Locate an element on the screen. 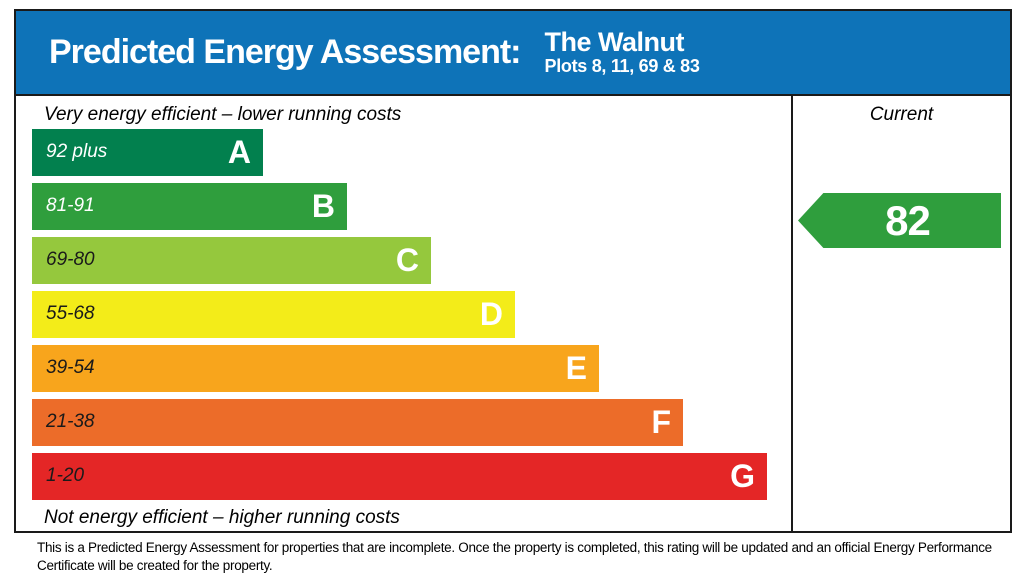  current-rating-value: 82 is located at coordinates (908, 220).